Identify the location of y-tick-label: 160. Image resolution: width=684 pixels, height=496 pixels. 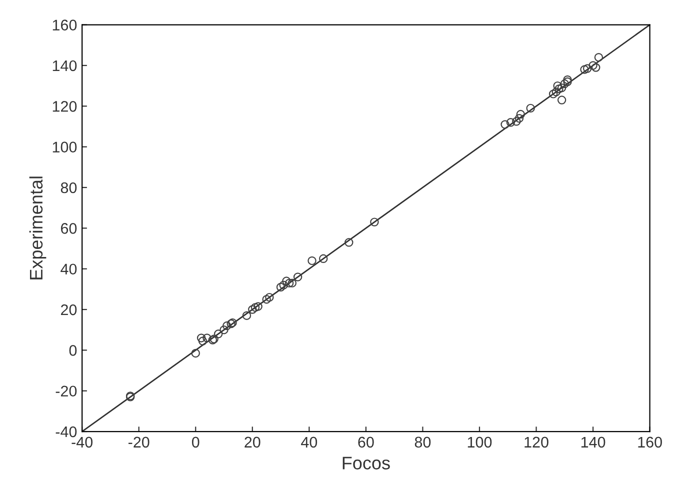
(64, 25).